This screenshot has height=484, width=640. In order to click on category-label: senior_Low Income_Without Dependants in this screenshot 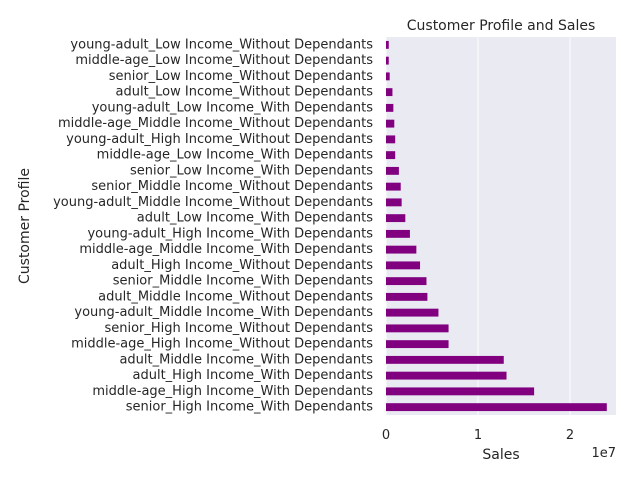, I will do `click(241, 76)`.